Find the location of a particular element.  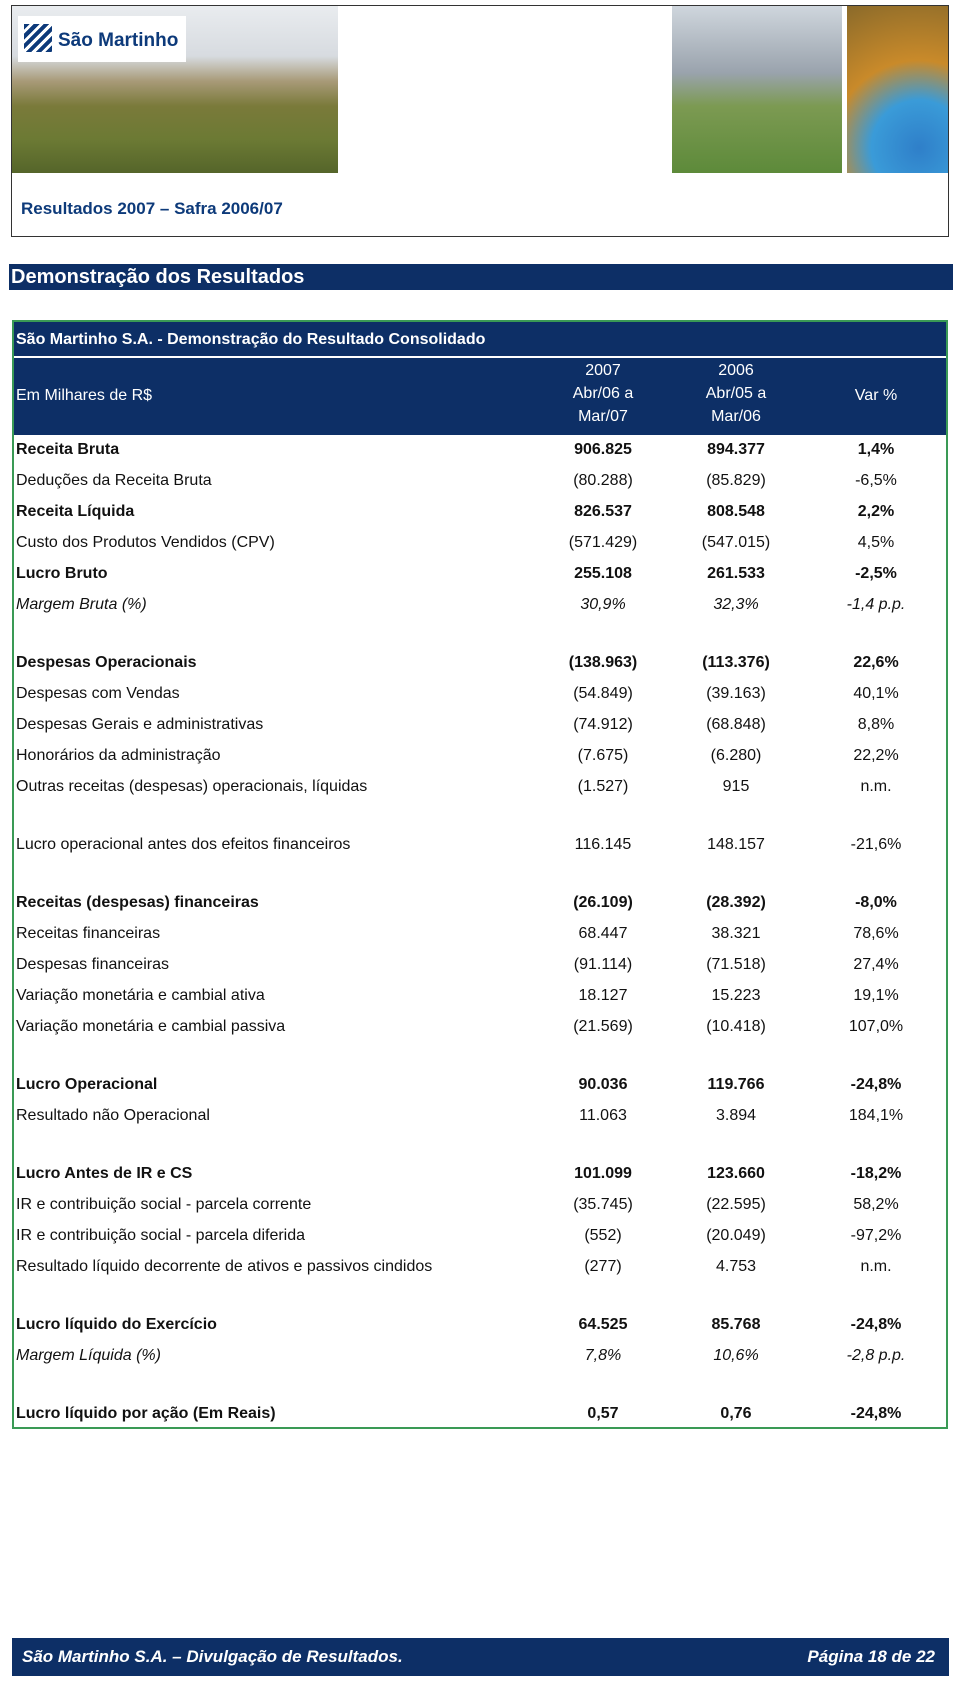

row-value: (552) is located at coordinates (603, 1235).